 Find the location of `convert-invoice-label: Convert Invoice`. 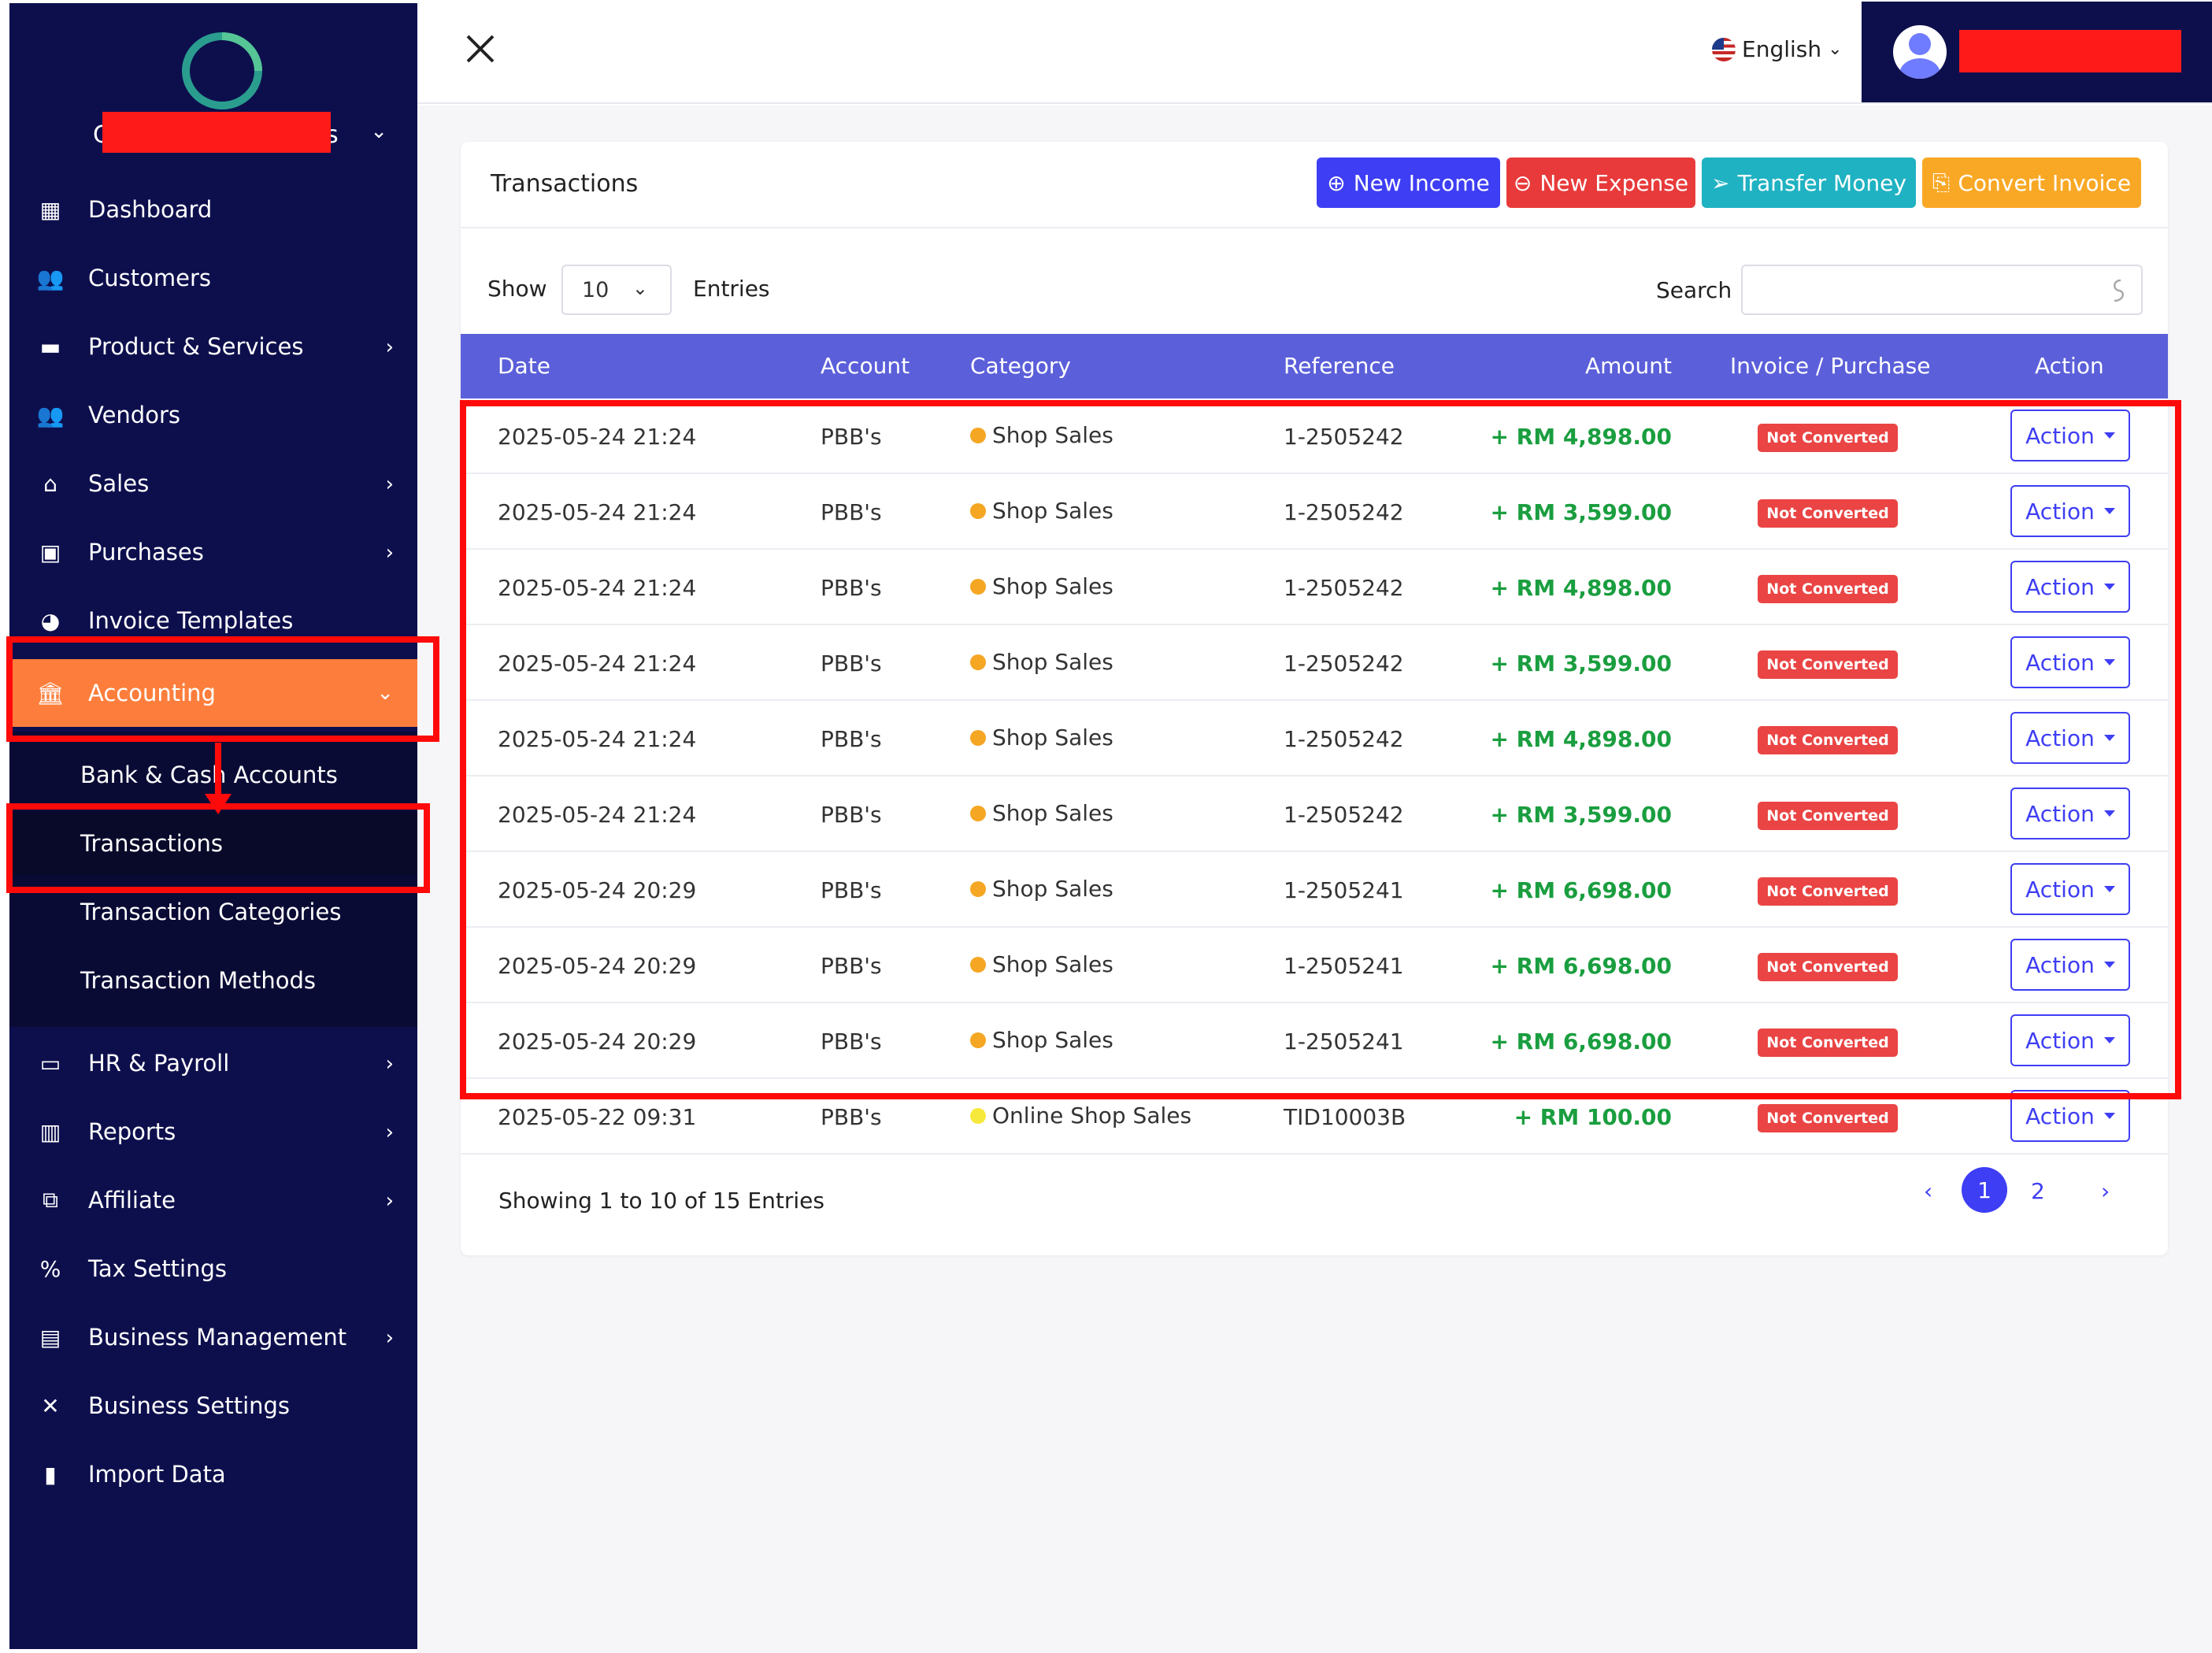

convert-invoice-label: Convert Invoice is located at coordinates (2045, 182).